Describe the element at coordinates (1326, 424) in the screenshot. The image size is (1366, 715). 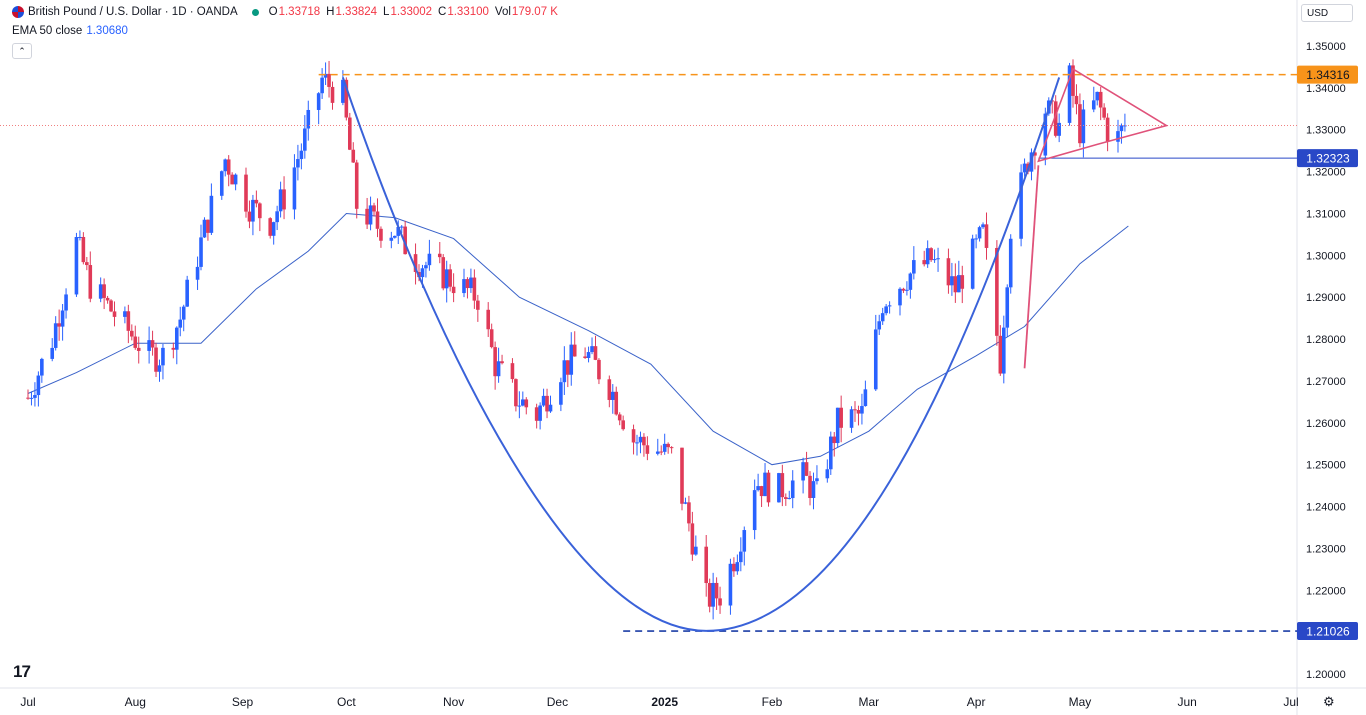
I see `y-tick-label: 1.26000` at that location.